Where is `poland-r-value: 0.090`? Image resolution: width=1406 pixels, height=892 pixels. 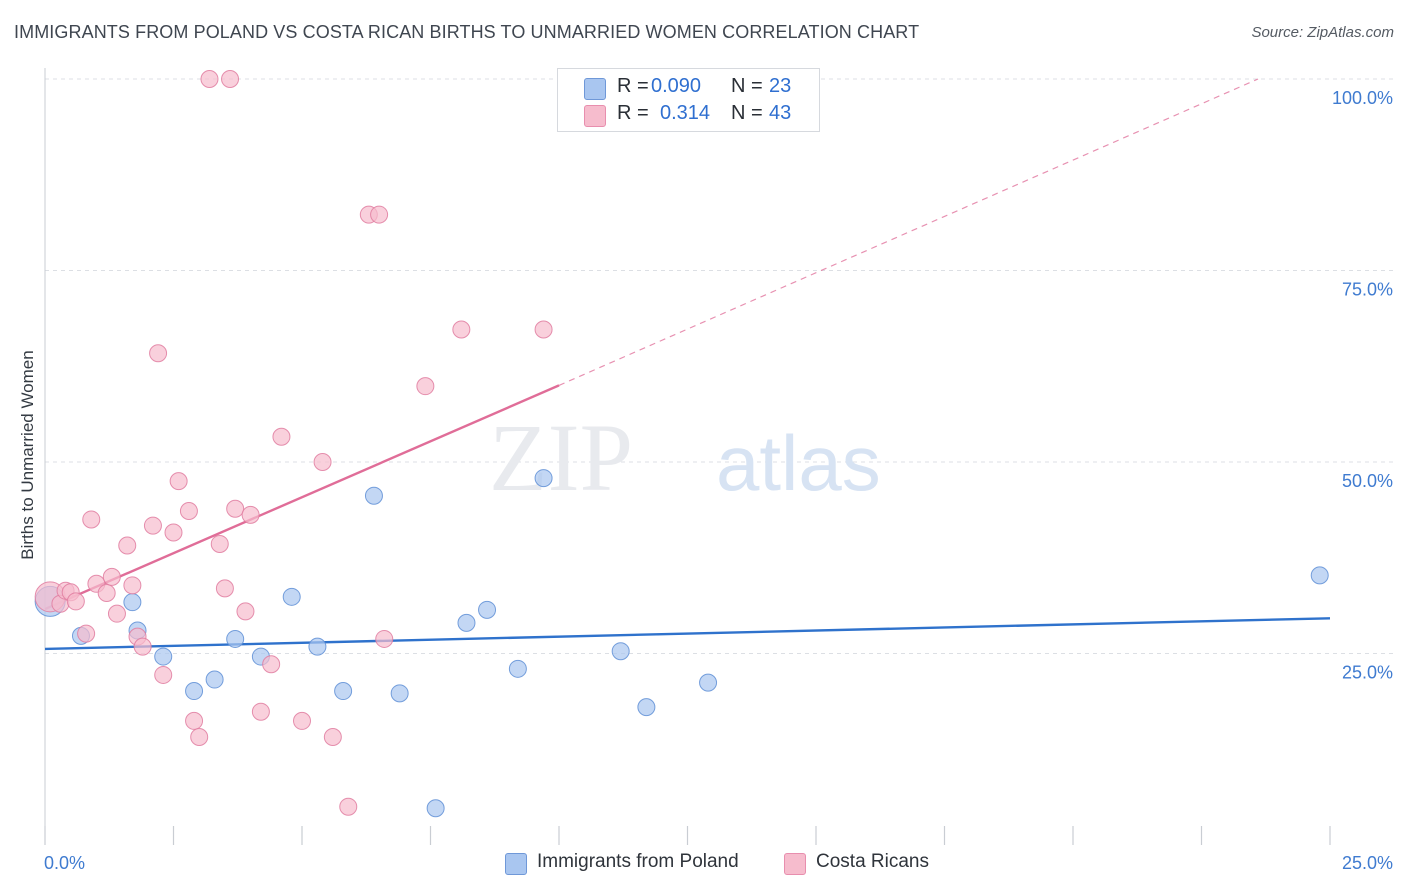
poland-r-value: 0.090 is located at coordinates (676, 86).